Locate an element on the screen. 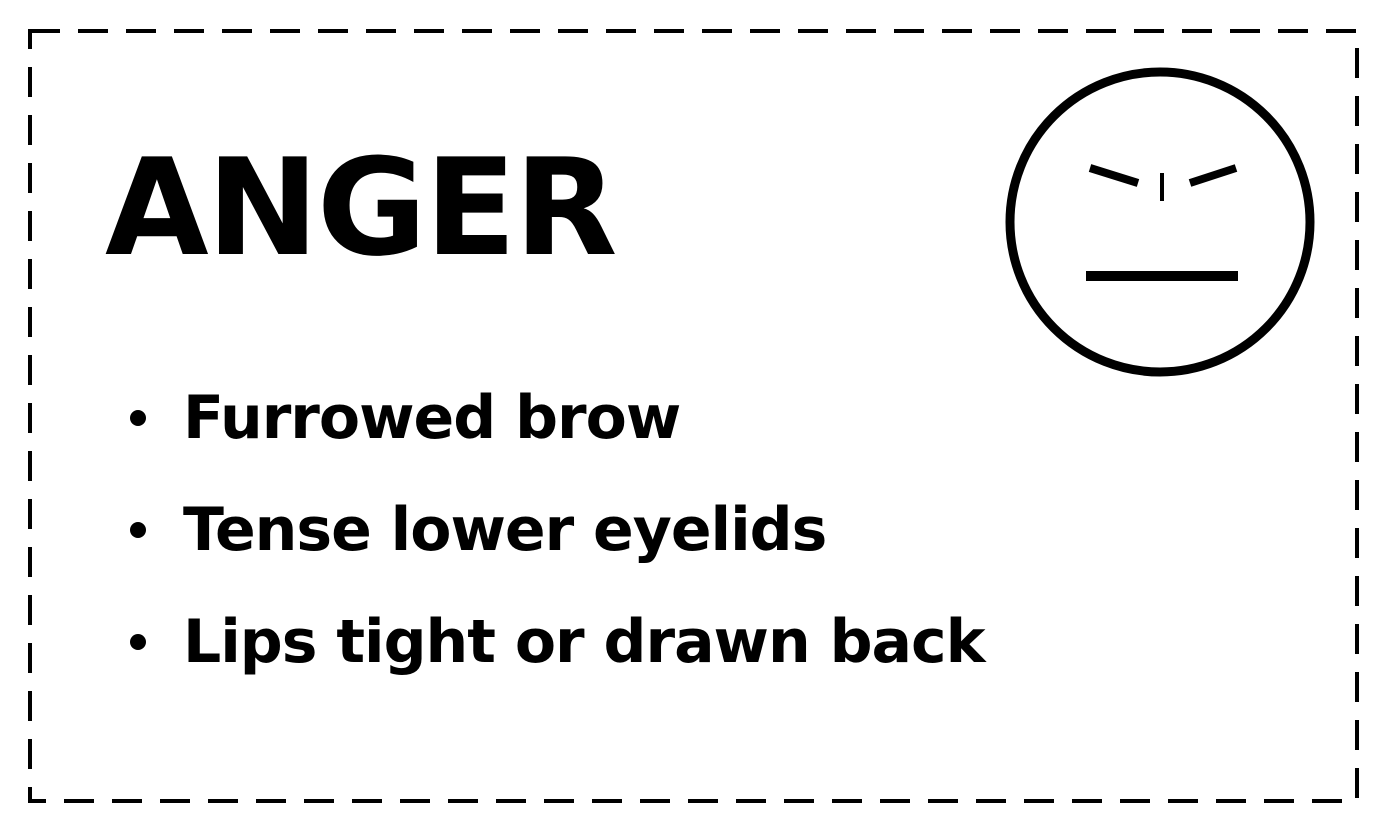  list-item: Furrowed brow is located at coordinates (557, 418).